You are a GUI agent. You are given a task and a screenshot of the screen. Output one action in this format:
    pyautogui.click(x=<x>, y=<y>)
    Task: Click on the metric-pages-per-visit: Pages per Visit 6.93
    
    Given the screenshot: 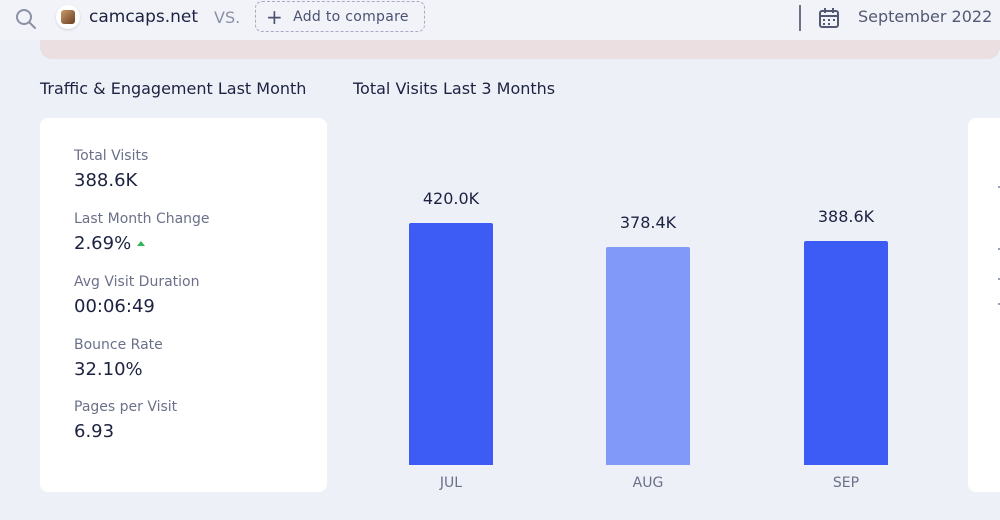 What is the action you would take?
    pyautogui.click(x=125, y=421)
    